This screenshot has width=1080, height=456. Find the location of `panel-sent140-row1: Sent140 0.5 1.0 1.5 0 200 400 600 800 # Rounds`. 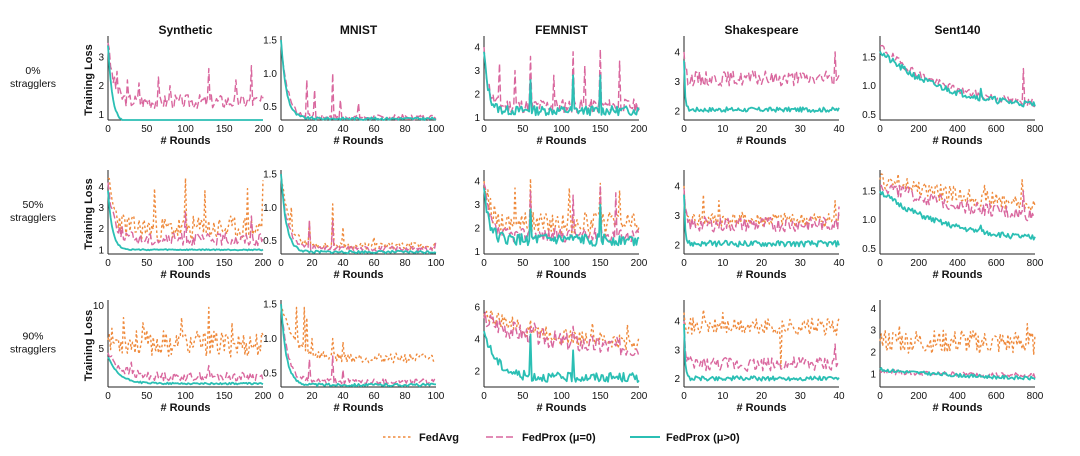

panel-sent140-row1: Sent140 0.5 1.0 1.5 0 200 400 600 800 # Rounds is located at coordinates (953, 85).